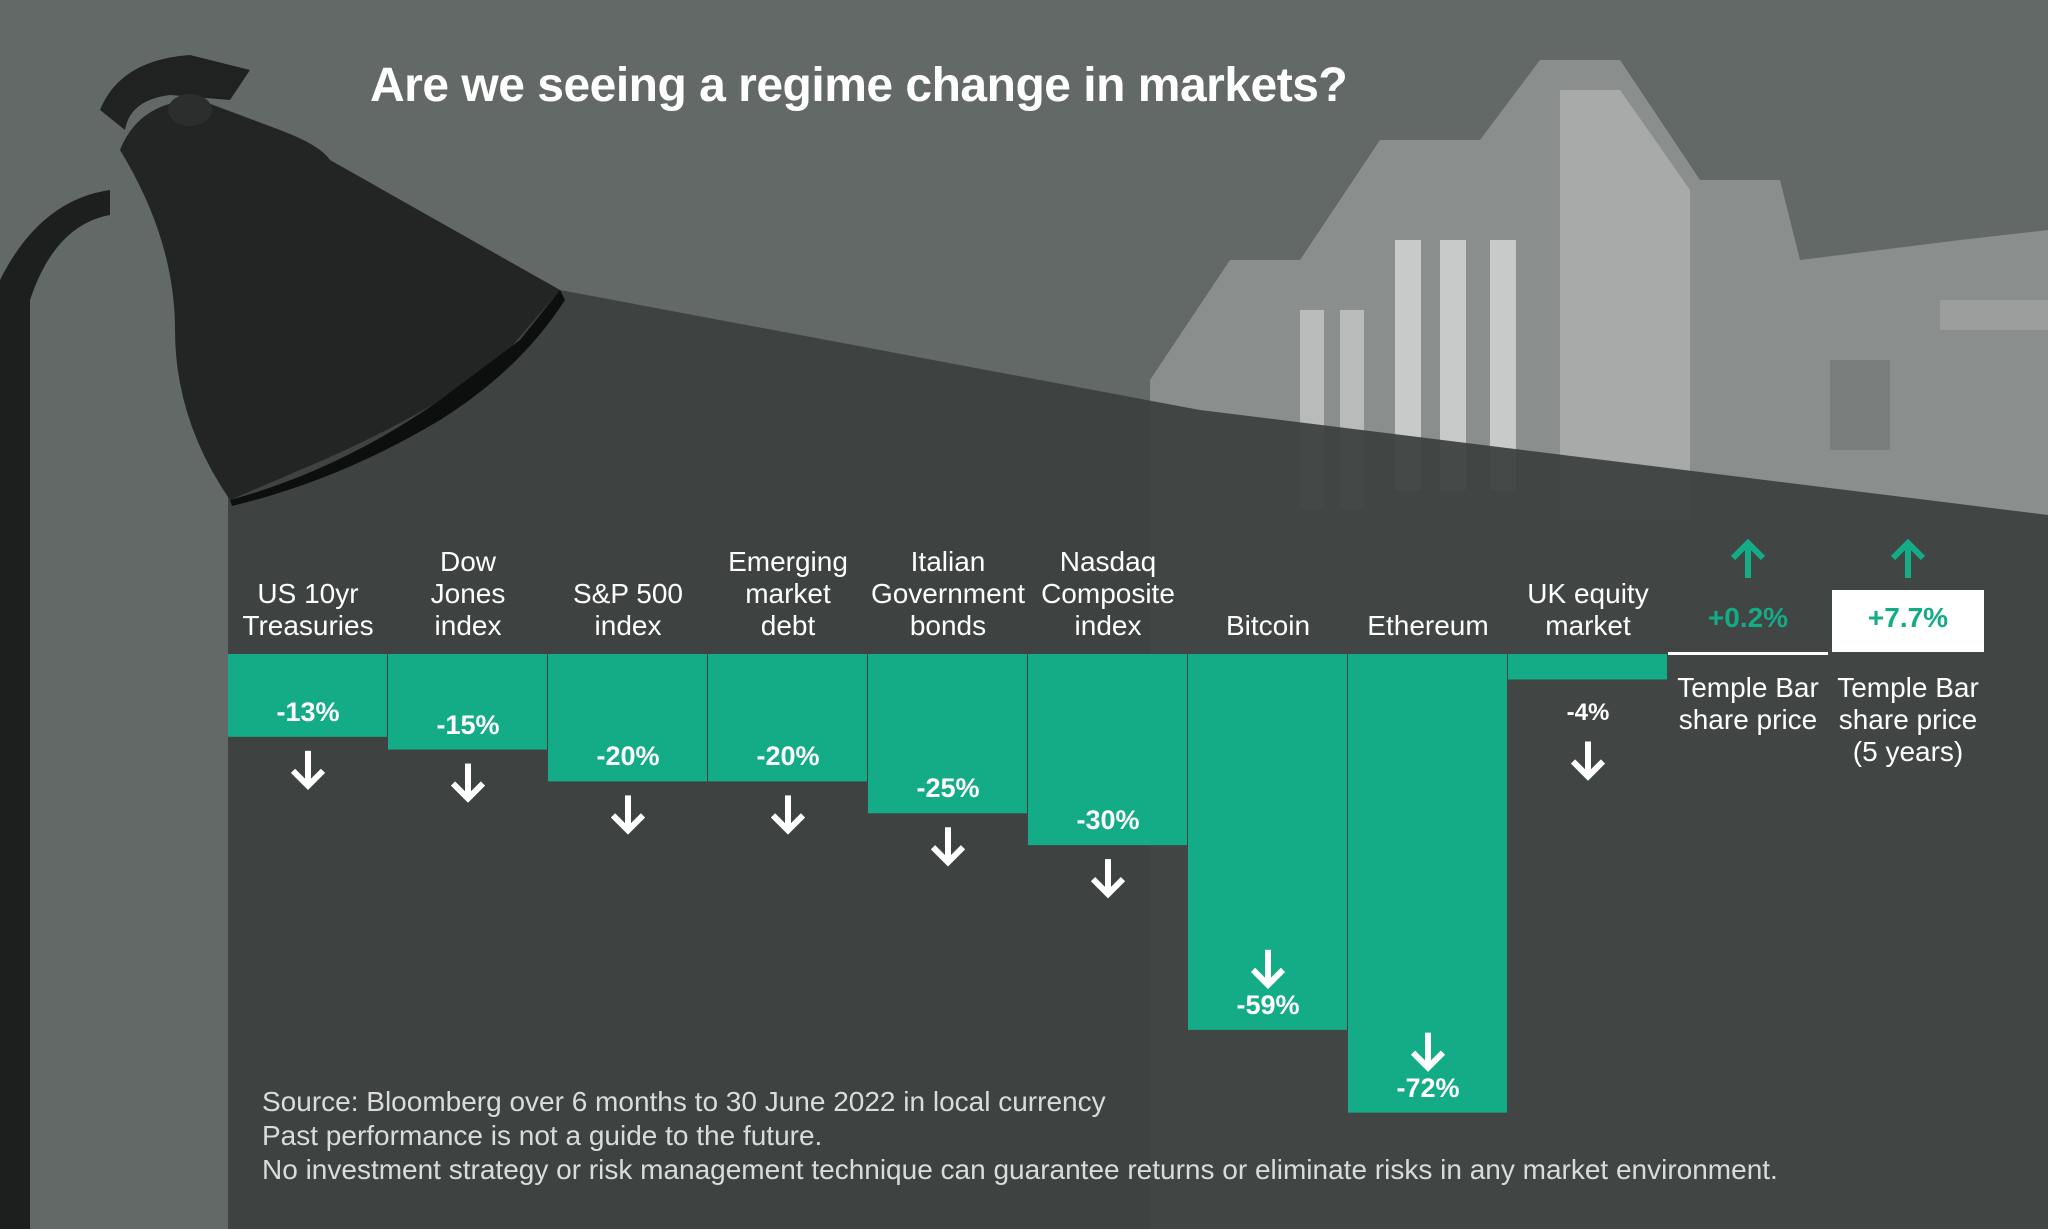 The height and width of the screenshot is (1229, 2048). I want to click on value-box, so click(1908, 621).